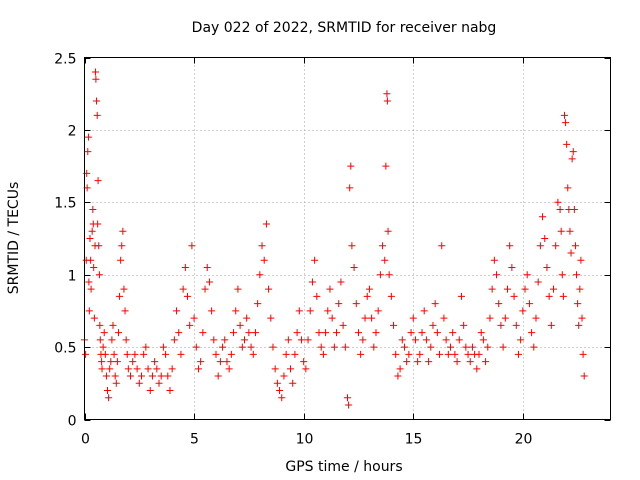 The width and height of the screenshot is (640, 480). What do you see at coordinates (72, 422) in the screenshot?
I see `y-tick-label: 0` at bounding box center [72, 422].